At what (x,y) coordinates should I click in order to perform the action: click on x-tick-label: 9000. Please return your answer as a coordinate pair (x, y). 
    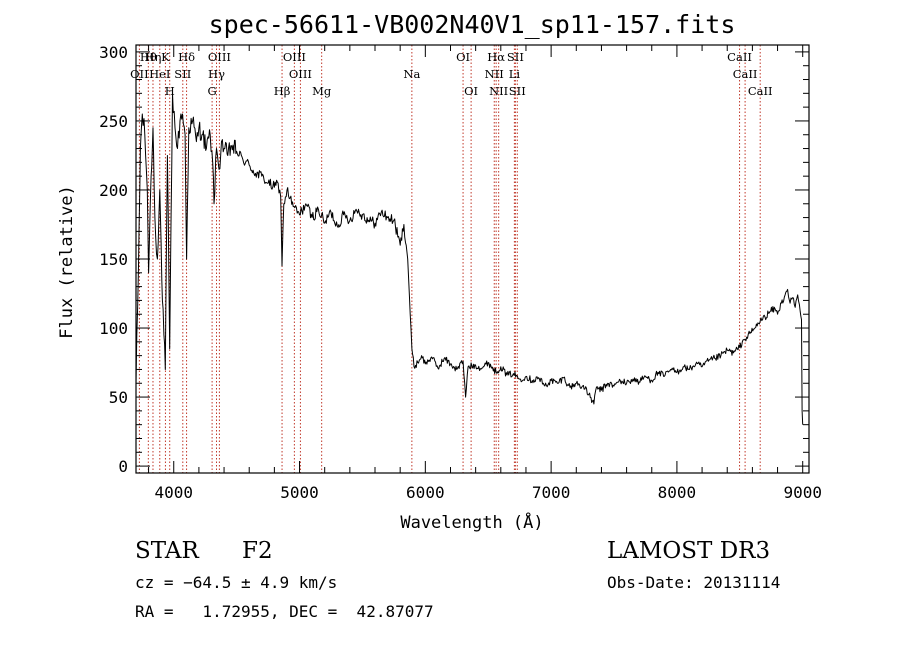
    Looking at the image, I should click on (802, 492).